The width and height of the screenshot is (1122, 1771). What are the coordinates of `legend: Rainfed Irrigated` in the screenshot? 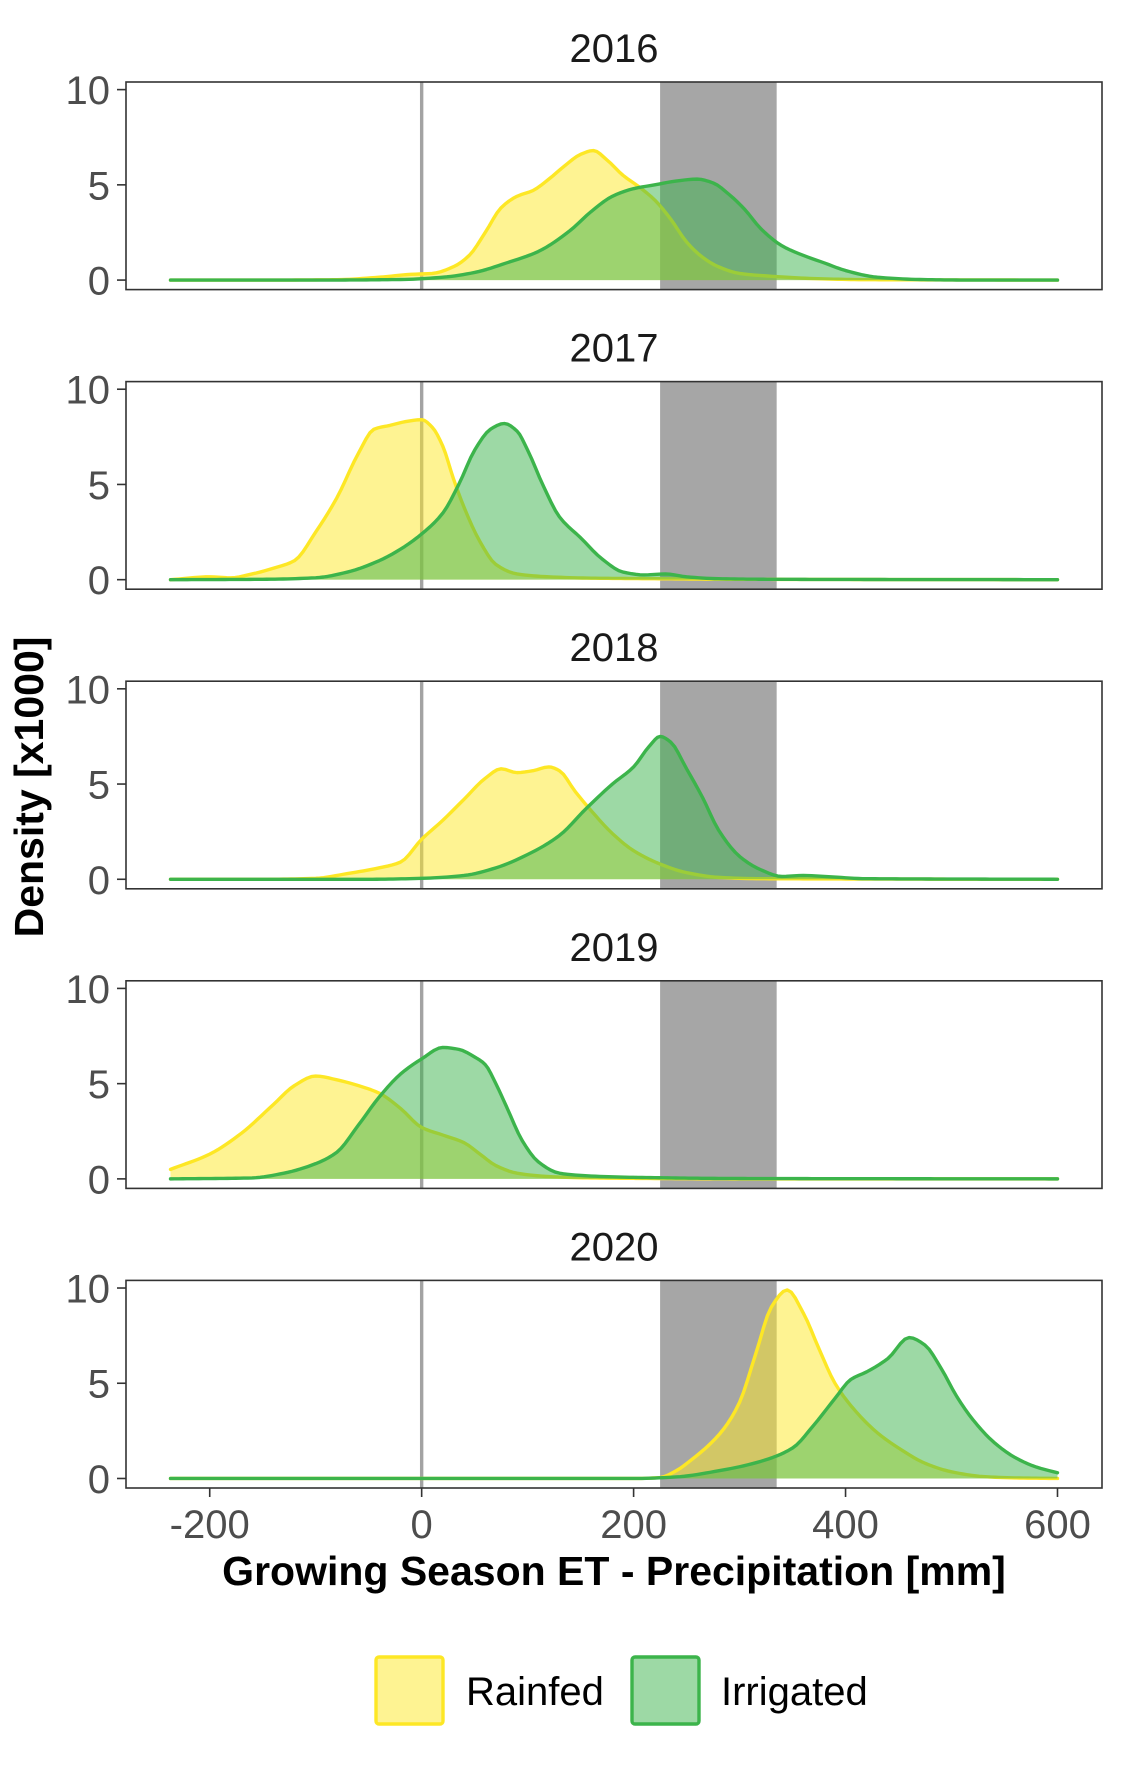 It's located at (621, 1690).